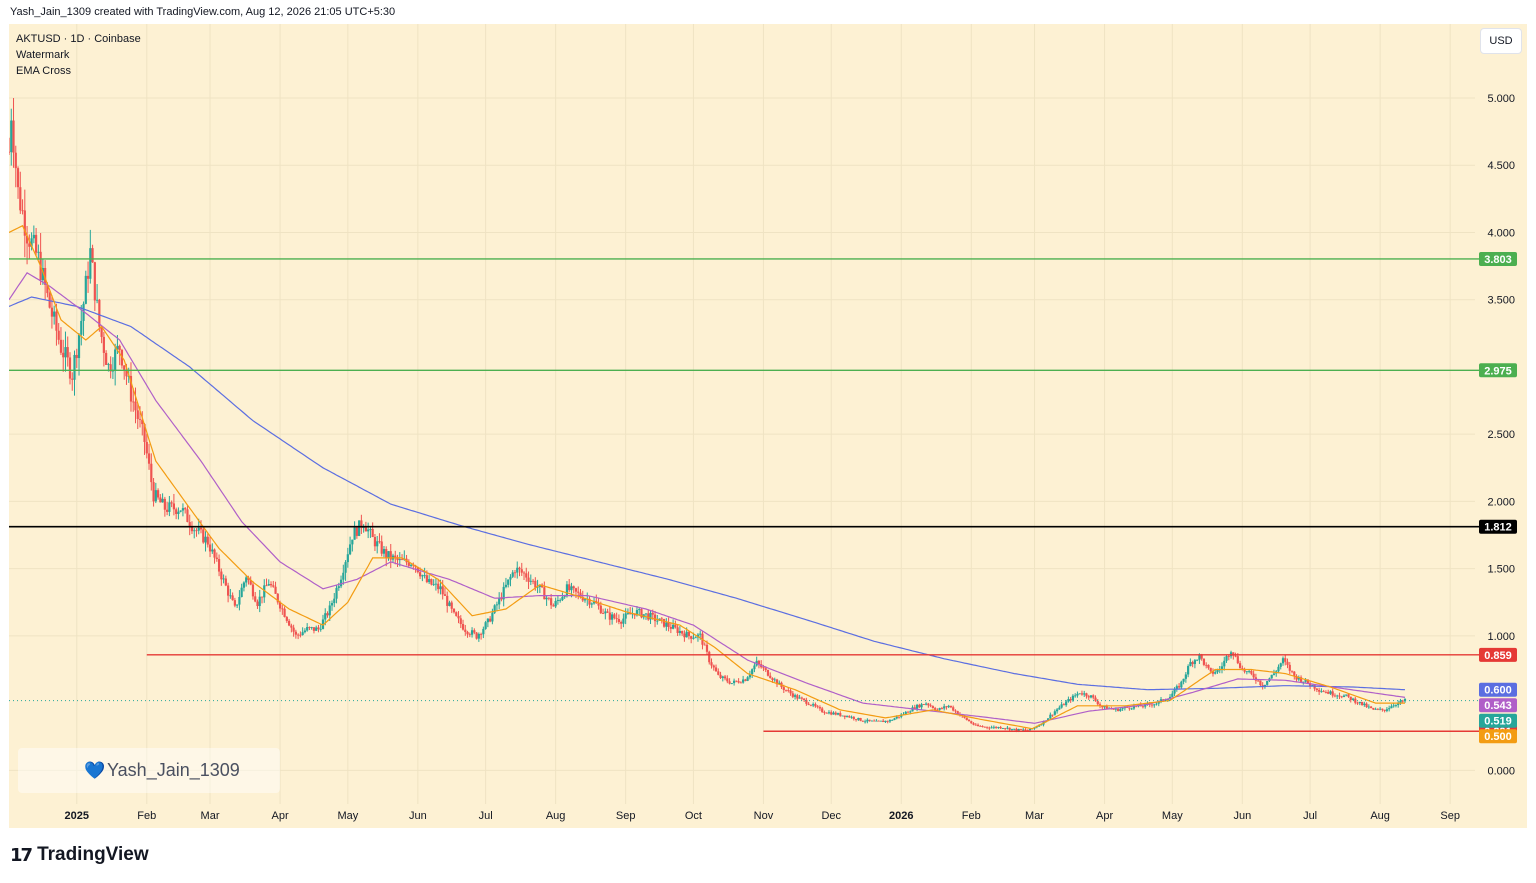 The image size is (1536, 883). Describe the element at coordinates (79, 855) in the screenshot. I see `tradingview-logo: 17 TradingView` at that location.